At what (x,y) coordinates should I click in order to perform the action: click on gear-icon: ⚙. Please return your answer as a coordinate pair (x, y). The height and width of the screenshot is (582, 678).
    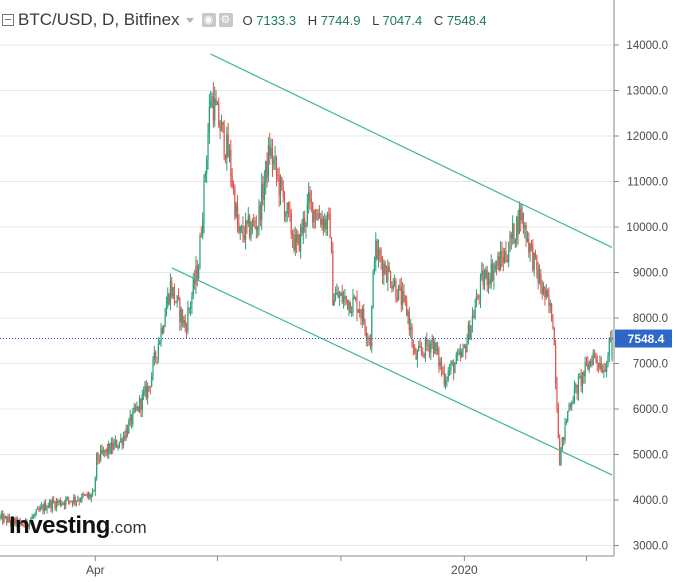
    Looking at the image, I should click on (225, 20).